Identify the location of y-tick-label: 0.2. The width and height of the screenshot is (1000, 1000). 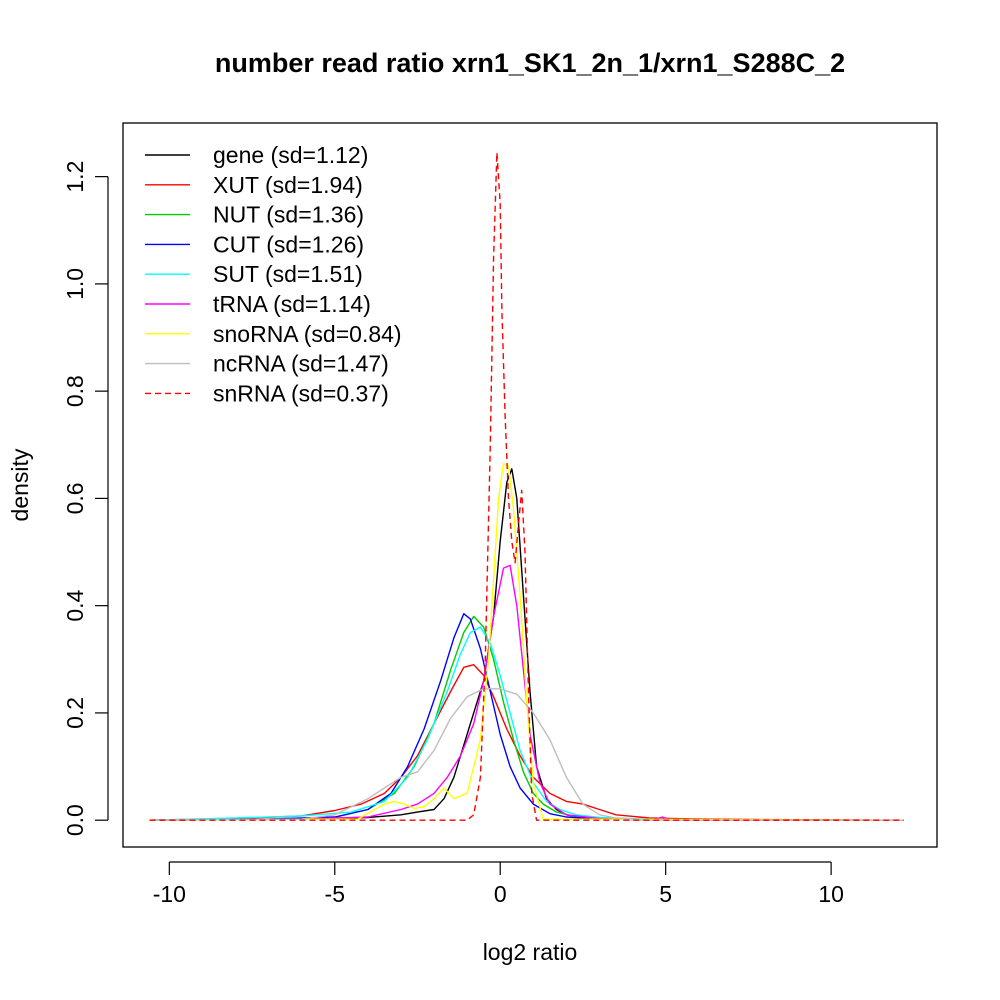
(75, 713).